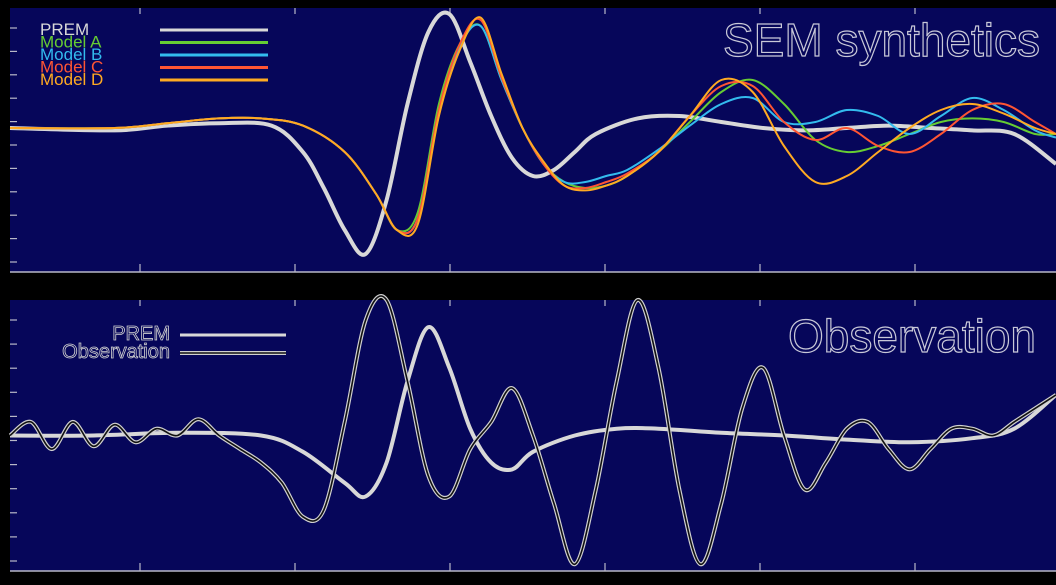 Image resolution: width=1056 pixels, height=585 pixels. Describe the element at coordinates (71, 79) in the screenshot. I see `legend-label-model-d: Model D` at that location.